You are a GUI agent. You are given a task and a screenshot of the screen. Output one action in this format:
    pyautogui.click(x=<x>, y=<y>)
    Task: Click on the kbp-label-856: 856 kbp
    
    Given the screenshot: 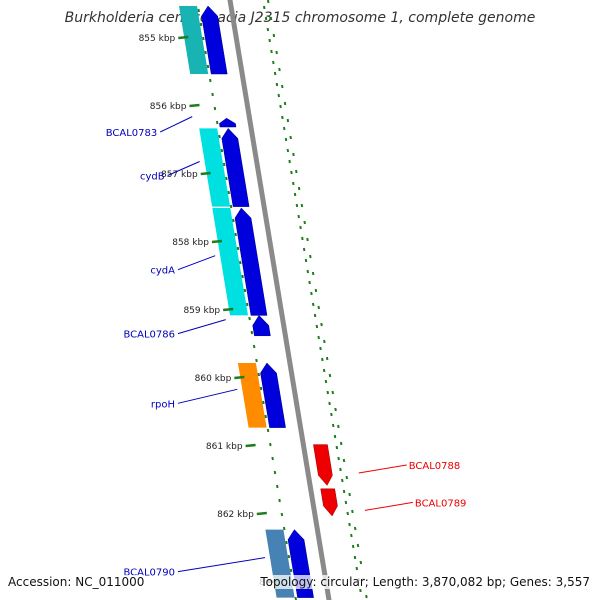 What is the action you would take?
    pyautogui.click(x=168, y=107)
    